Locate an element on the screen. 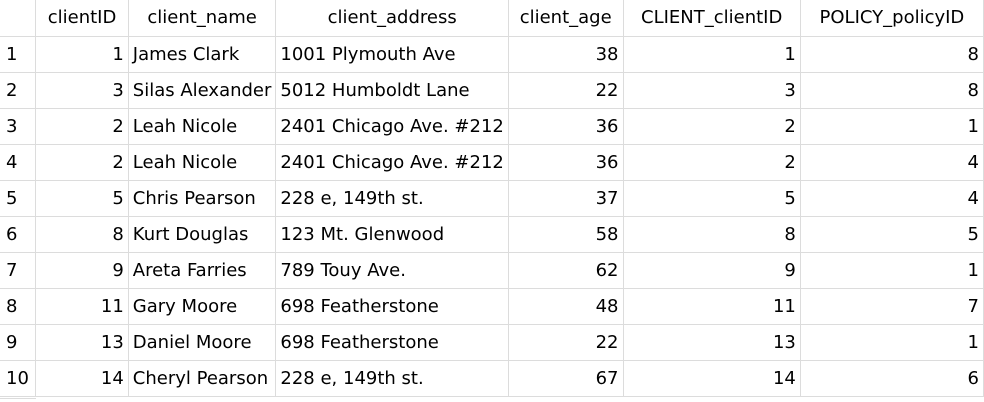 The height and width of the screenshot is (402, 984). cell-client-age: 48 is located at coordinates (566, 306).